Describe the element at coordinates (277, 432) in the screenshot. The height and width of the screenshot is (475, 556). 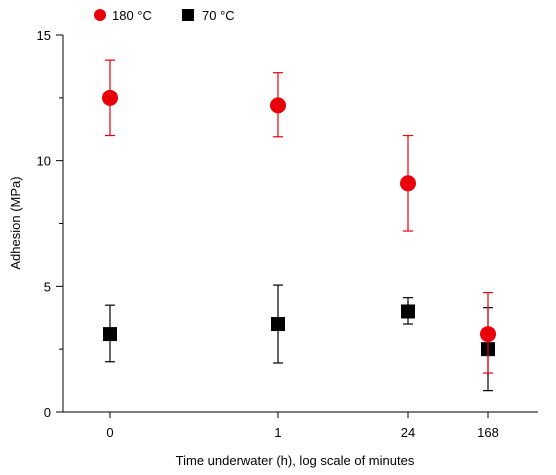
I see `x-tick-label: 1` at that location.